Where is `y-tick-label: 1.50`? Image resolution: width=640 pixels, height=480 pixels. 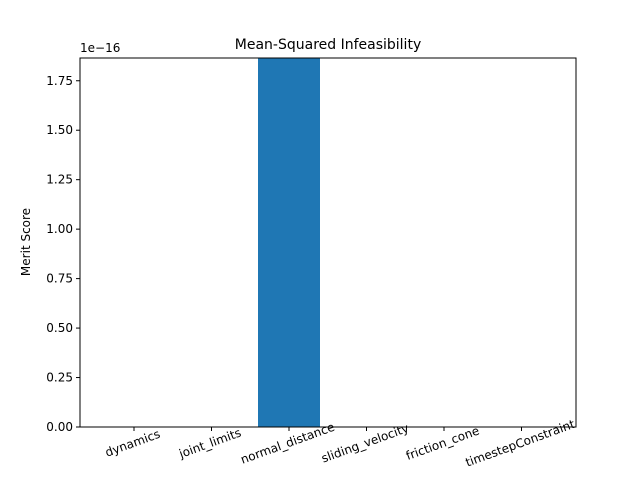 y-tick-label: 1.50 is located at coordinates (59, 130).